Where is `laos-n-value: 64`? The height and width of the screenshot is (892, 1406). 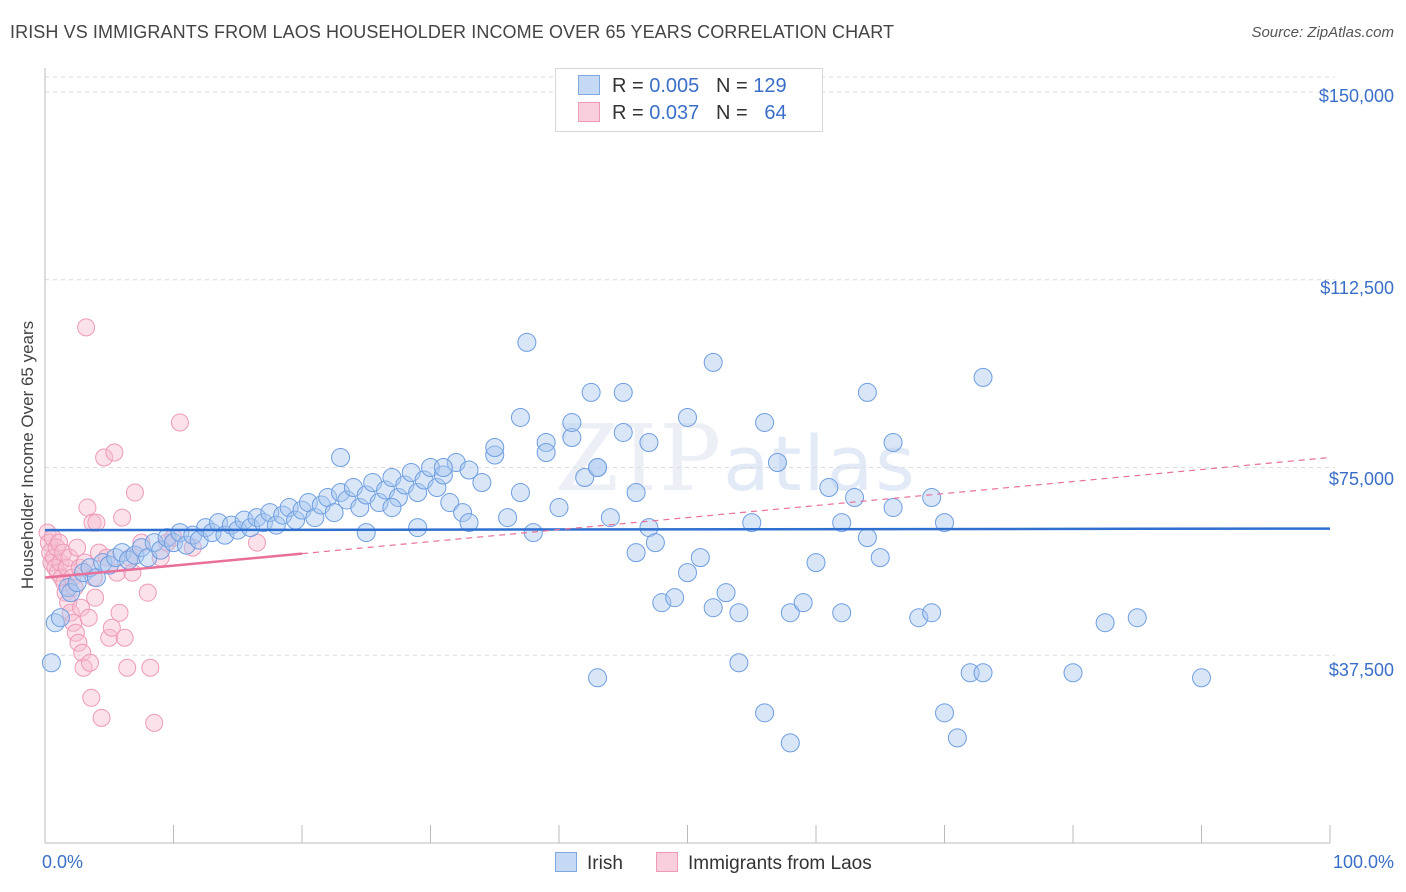 laos-n-value: 64 is located at coordinates (775, 113).